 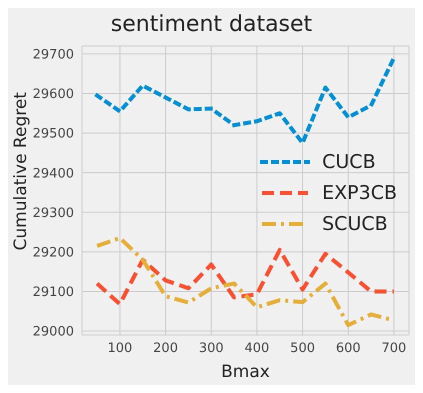 What do you see at coordinates (302, 348) in the screenshot?
I see `x-tick-label: 500` at bounding box center [302, 348].